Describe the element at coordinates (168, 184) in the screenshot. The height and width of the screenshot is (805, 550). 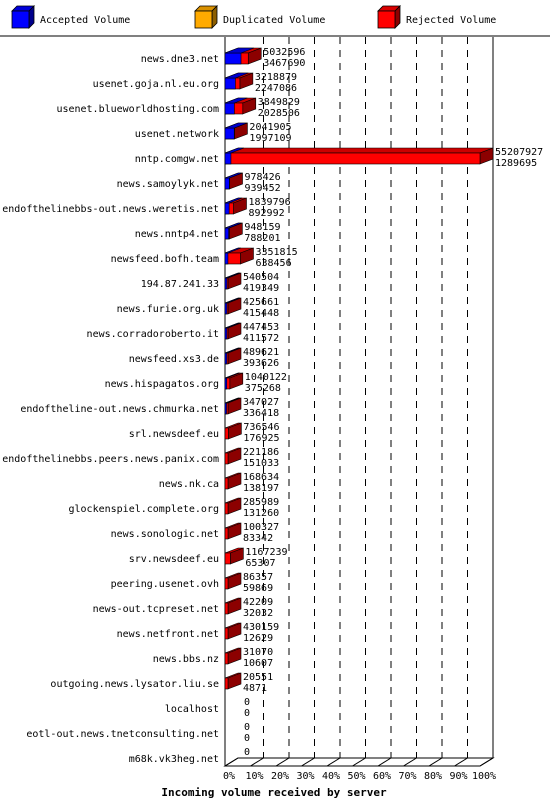
I see `server-label: news.samoylyk.net` at that location.